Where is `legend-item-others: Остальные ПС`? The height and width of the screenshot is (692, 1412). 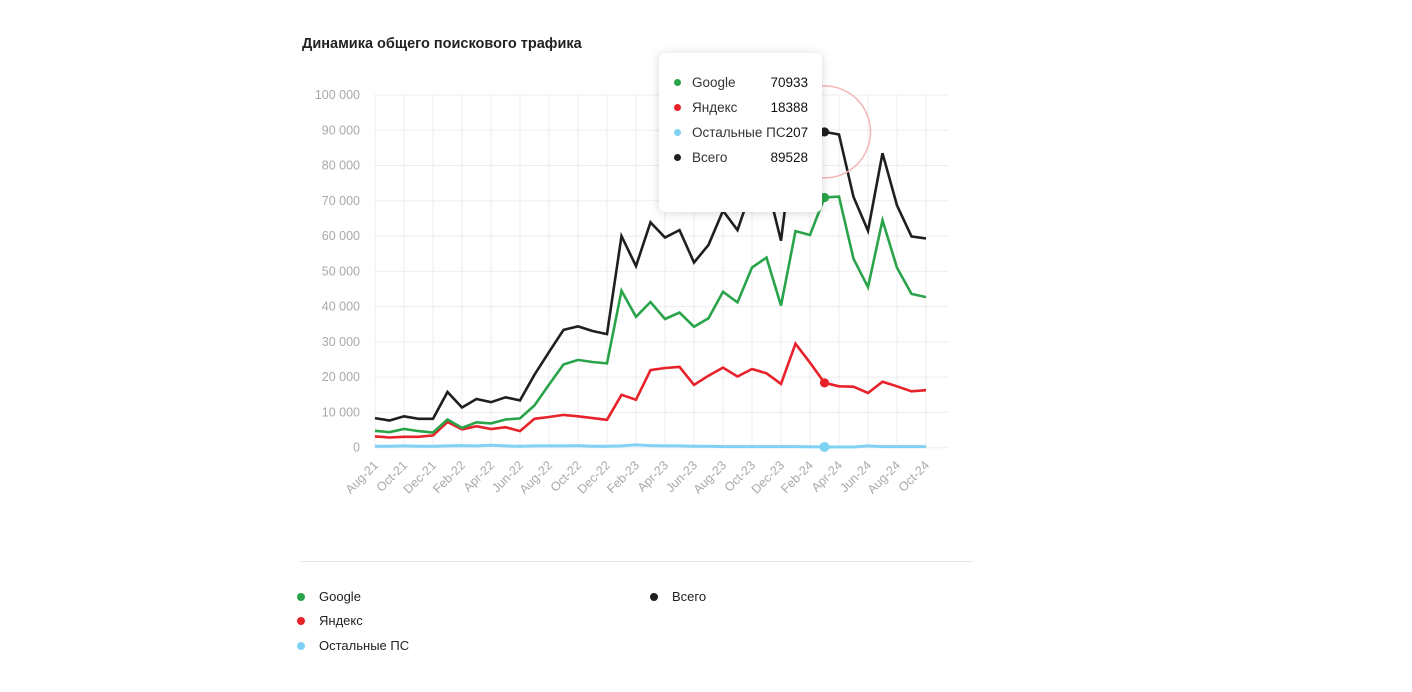
legend-item-others: Остальные ПС is located at coordinates (353, 645).